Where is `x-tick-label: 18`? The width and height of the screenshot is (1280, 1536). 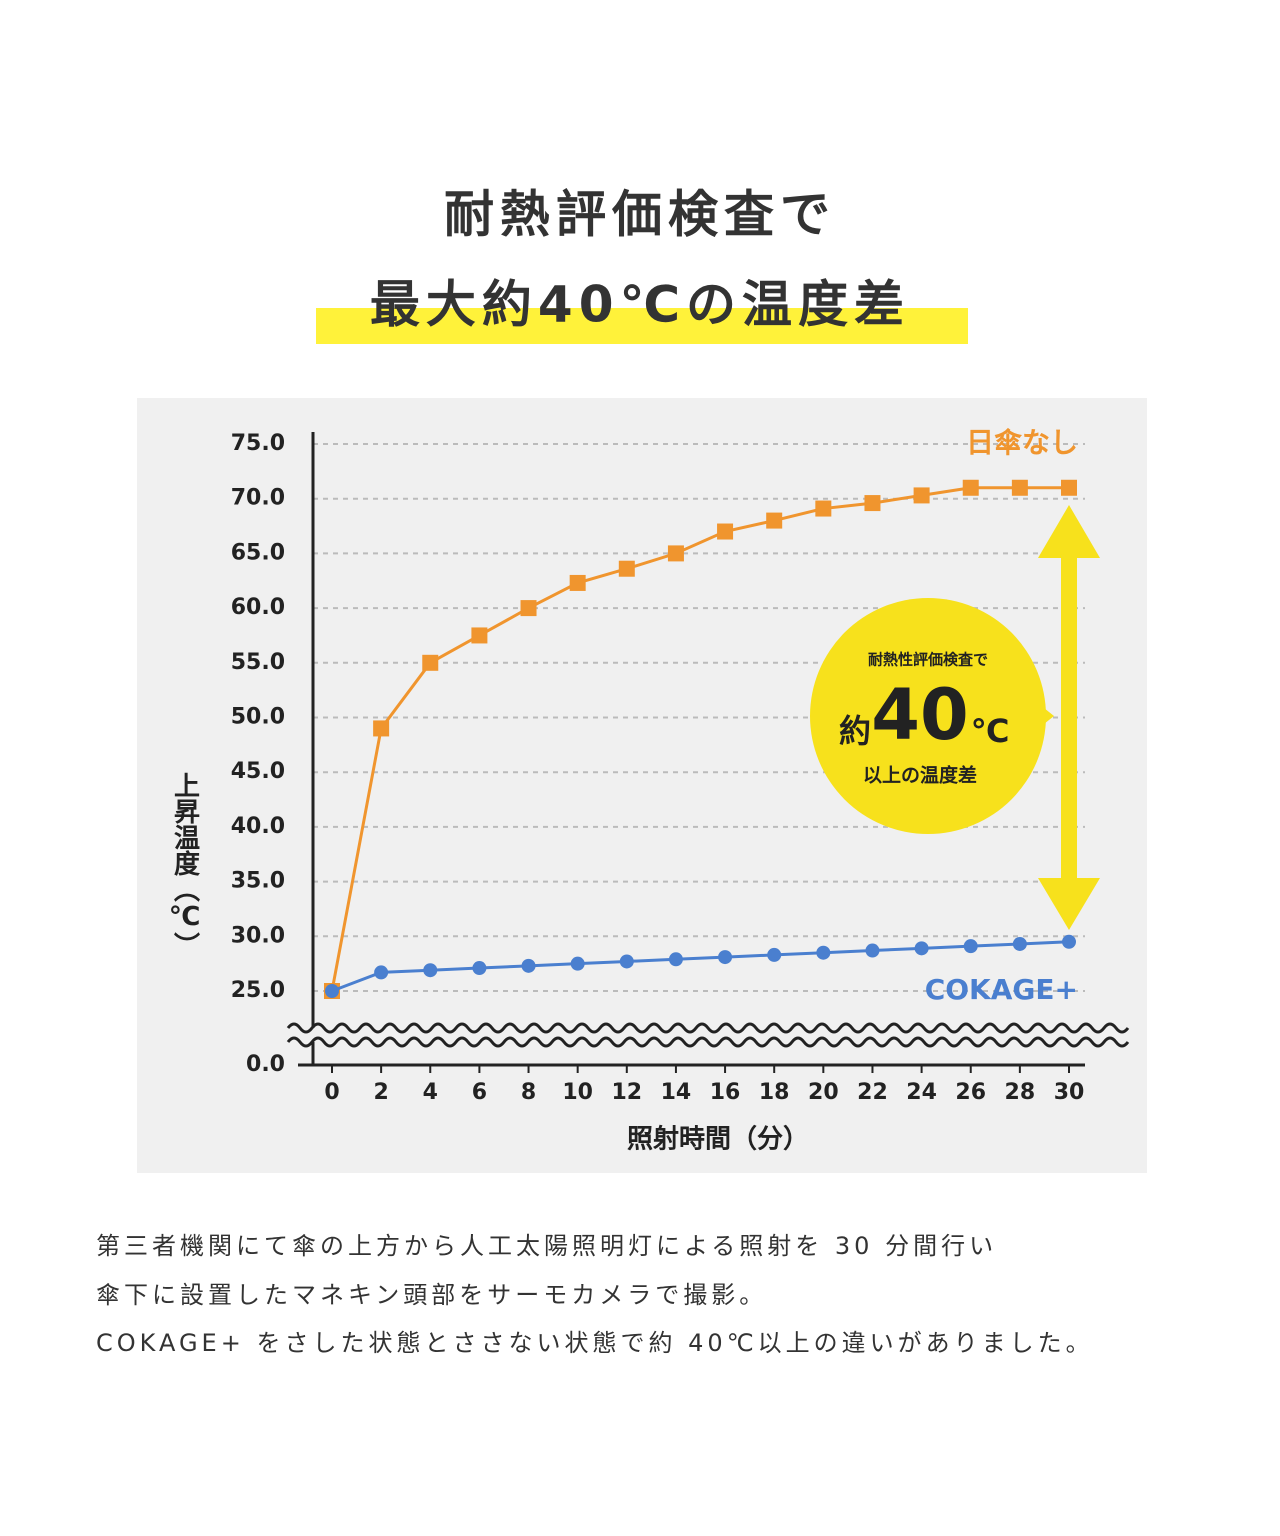 x-tick-label: 18 is located at coordinates (774, 1092).